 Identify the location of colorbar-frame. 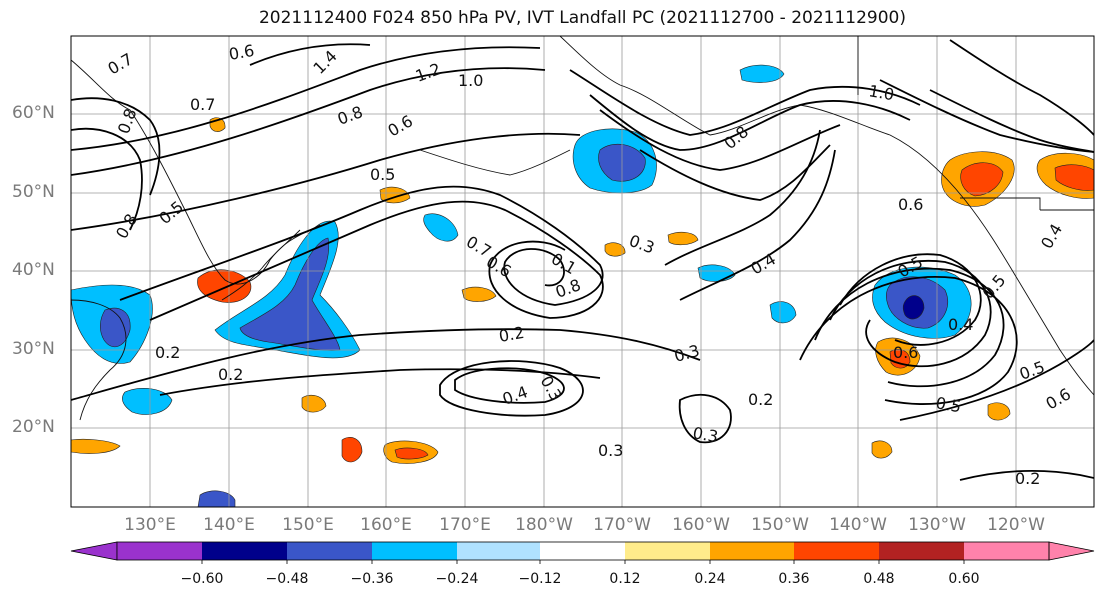
(583, 551).